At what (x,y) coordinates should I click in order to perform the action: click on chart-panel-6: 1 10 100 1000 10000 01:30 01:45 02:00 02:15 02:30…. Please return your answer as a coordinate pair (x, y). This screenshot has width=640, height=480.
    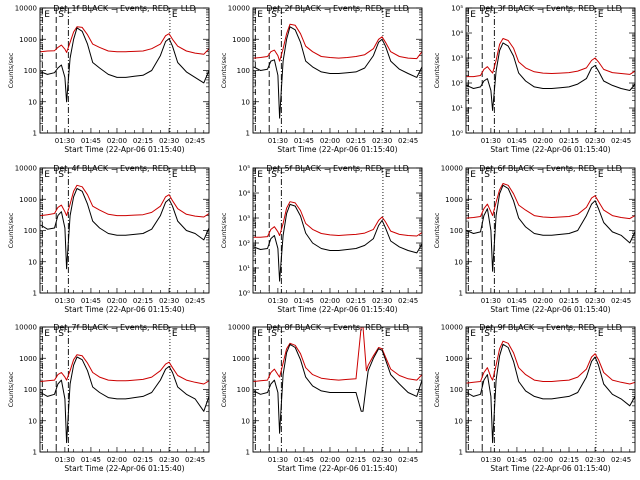
    Looking at the image, I should click on (534, 239).